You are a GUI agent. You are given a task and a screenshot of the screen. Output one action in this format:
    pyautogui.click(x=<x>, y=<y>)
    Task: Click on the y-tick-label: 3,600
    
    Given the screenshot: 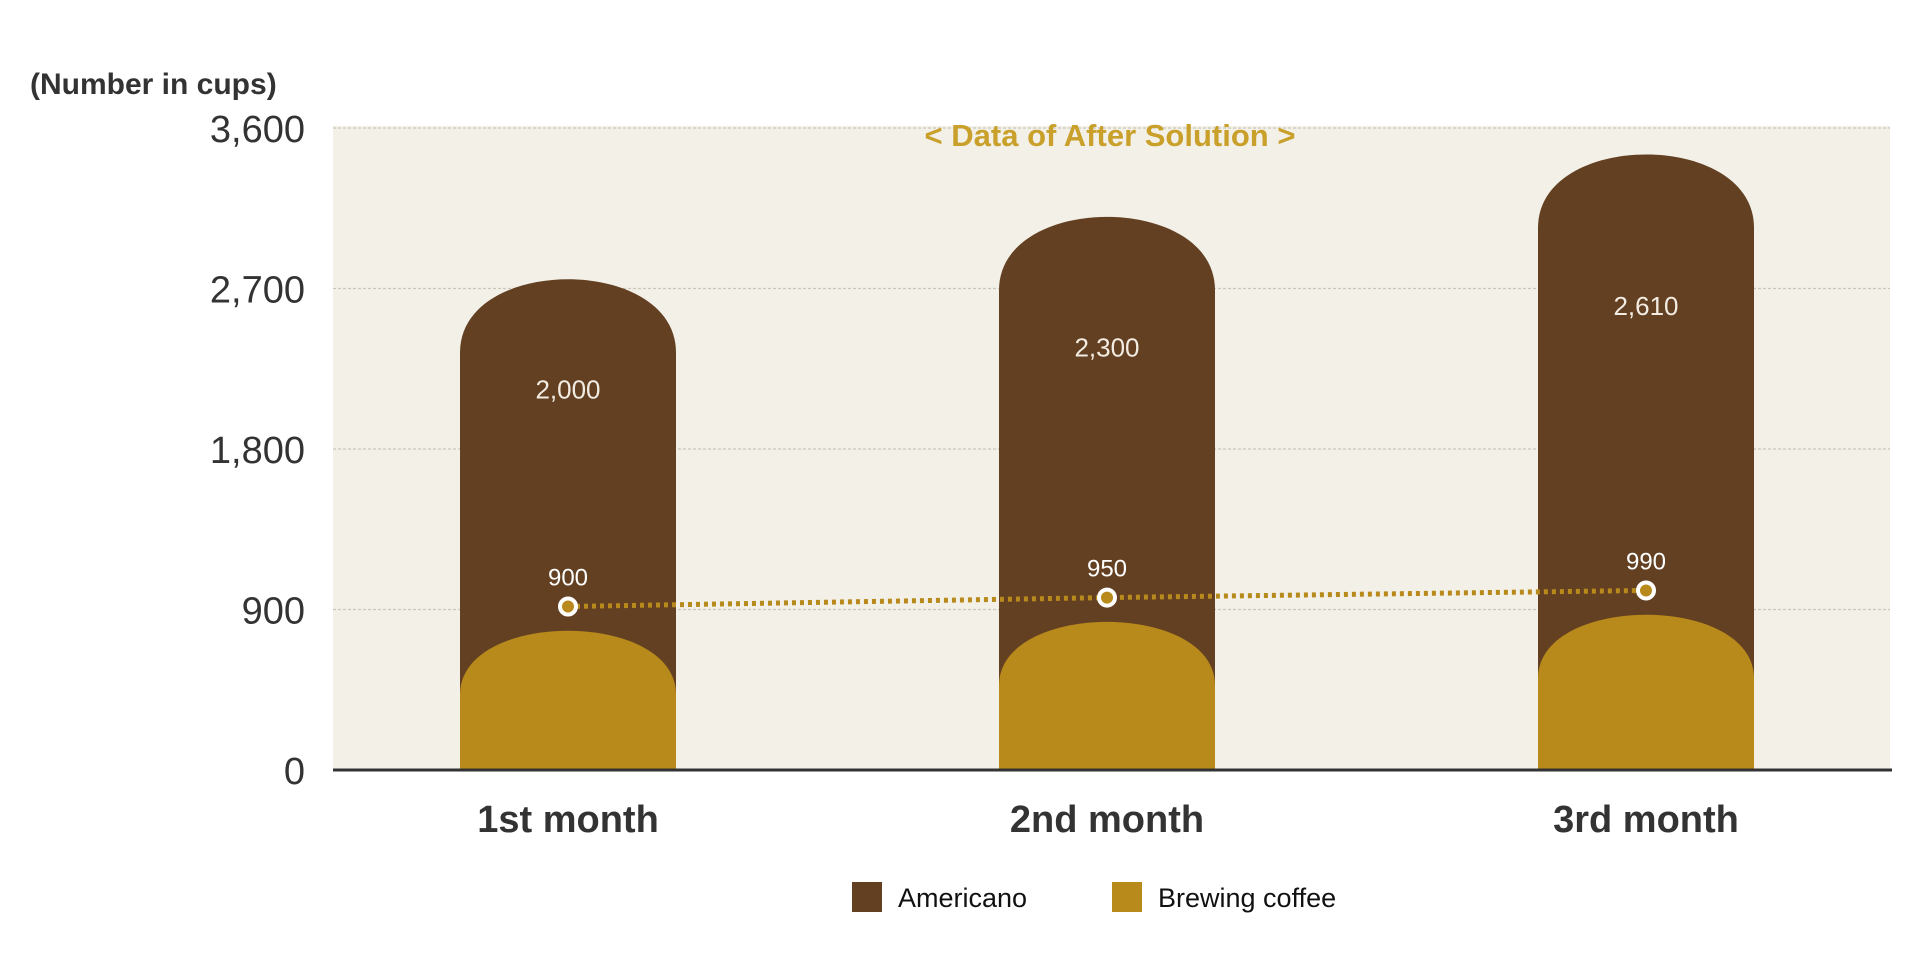 What is the action you would take?
    pyautogui.click(x=257, y=130)
    